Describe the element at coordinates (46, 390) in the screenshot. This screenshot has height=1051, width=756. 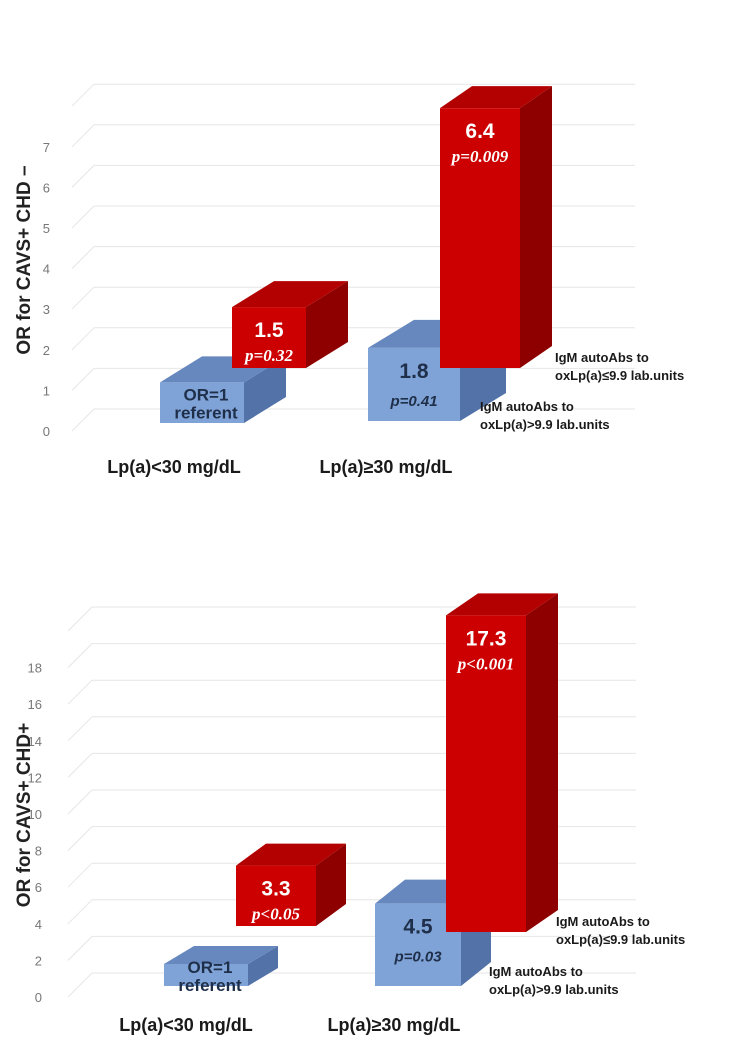
I see `y-tick-label: 1` at that location.